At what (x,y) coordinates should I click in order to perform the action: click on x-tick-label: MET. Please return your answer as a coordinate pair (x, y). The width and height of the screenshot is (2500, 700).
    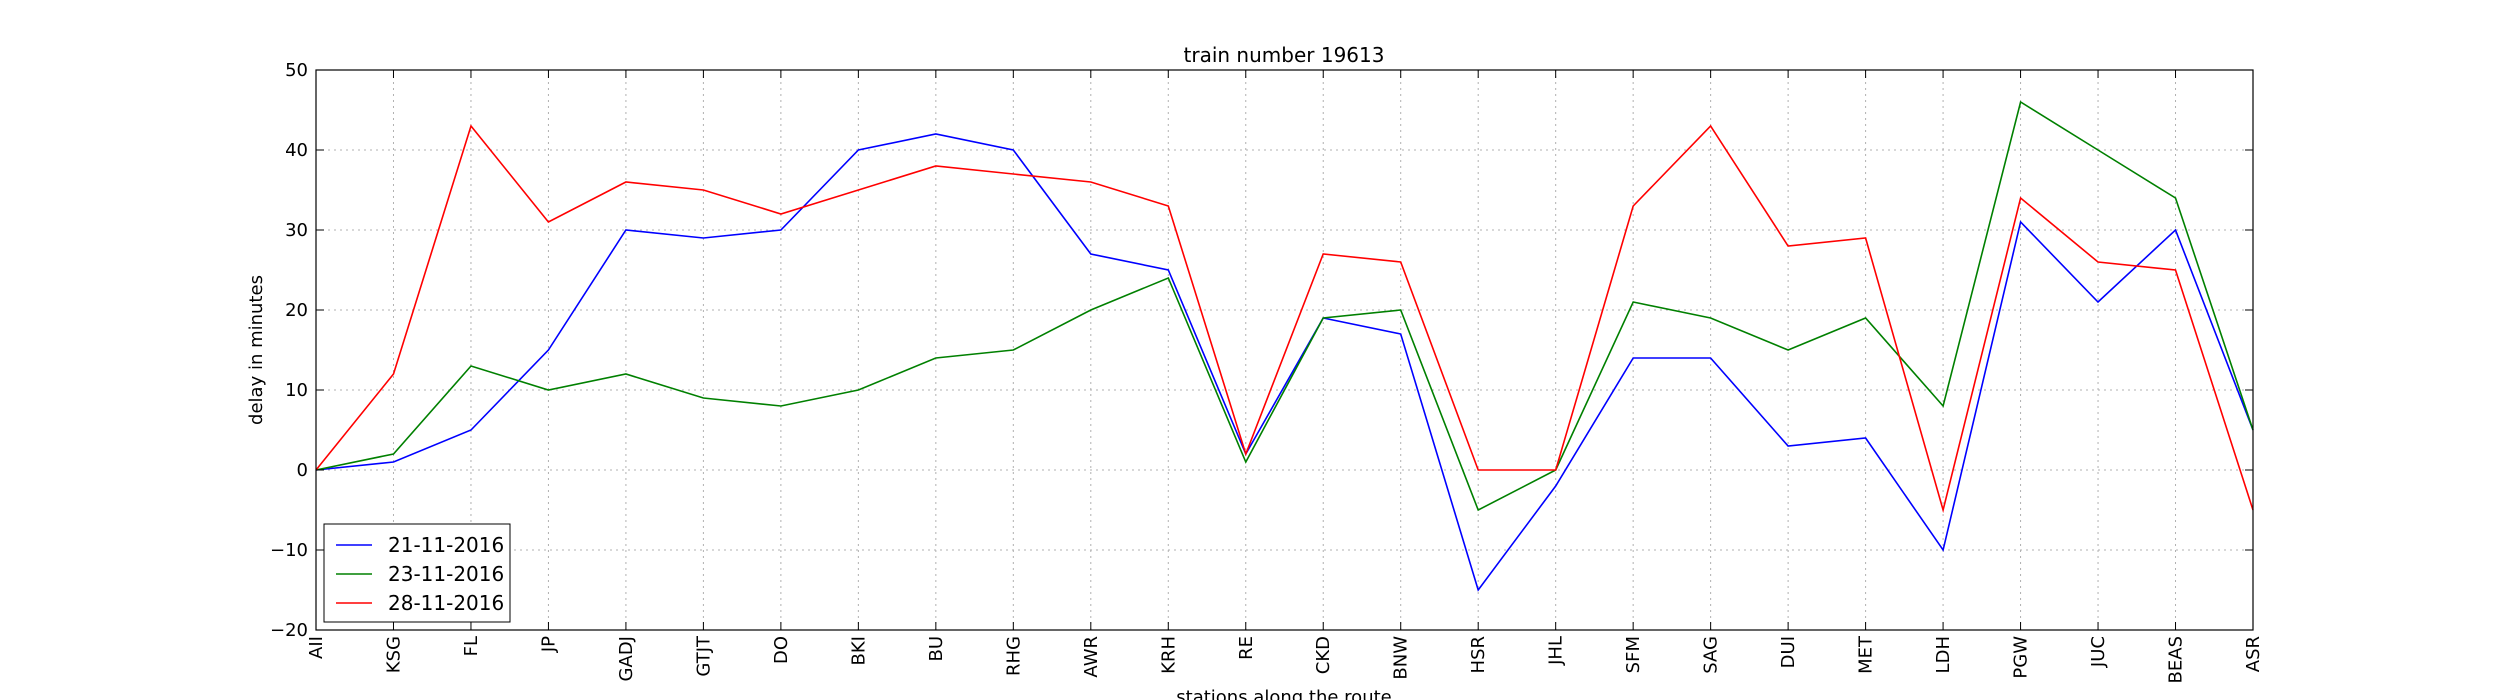
    Looking at the image, I should click on (1866, 654).